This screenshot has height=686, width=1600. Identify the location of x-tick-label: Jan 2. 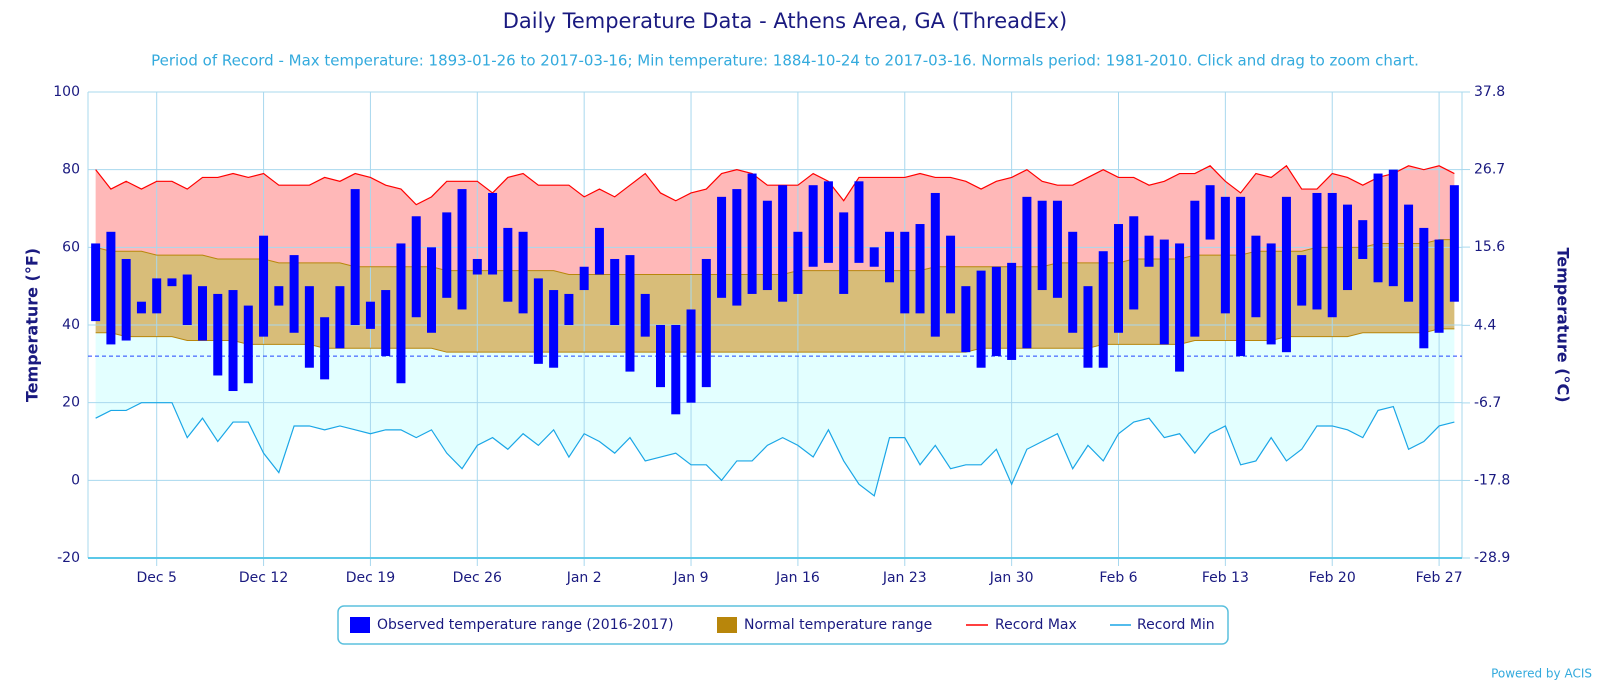
(584, 578).